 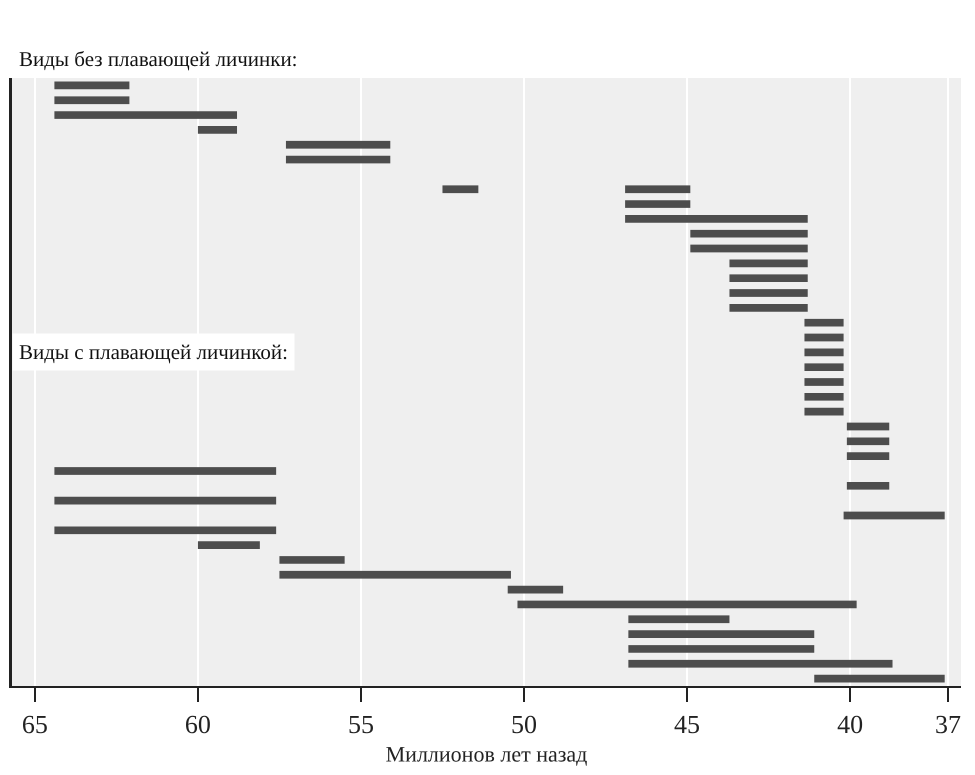 What do you see at coordinates (35, 725) in the screenshot?
I see `x-tick-label: 65` at bounding box center [35, 725].